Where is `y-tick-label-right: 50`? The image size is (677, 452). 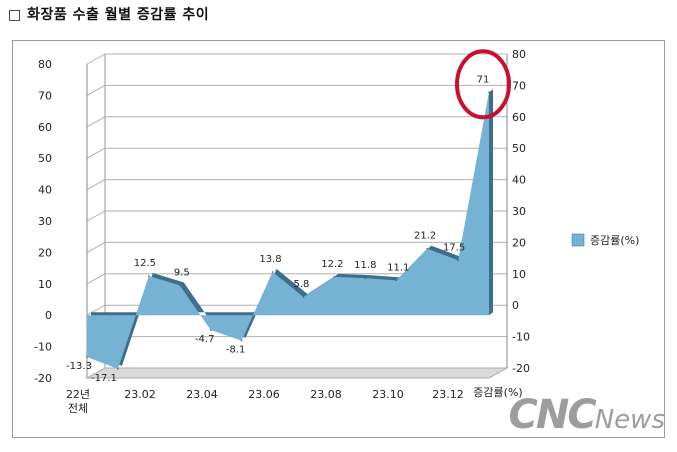
y-tick-label-right: 50 is located at coordinates (519, 148).